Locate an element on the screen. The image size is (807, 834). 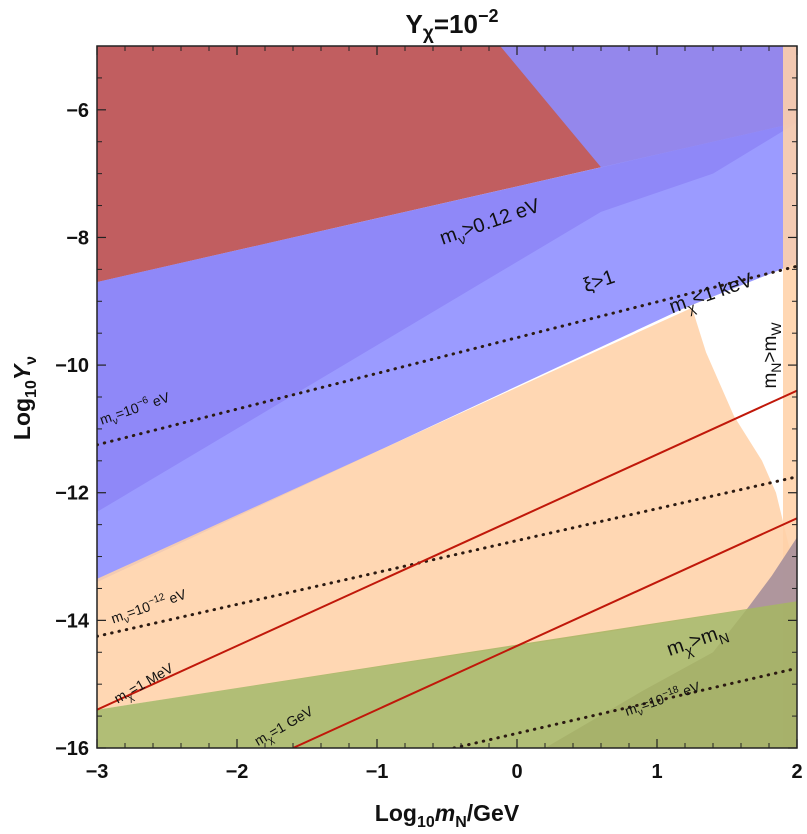
x-tick-label: 1 is located at coordinates (656, 772).